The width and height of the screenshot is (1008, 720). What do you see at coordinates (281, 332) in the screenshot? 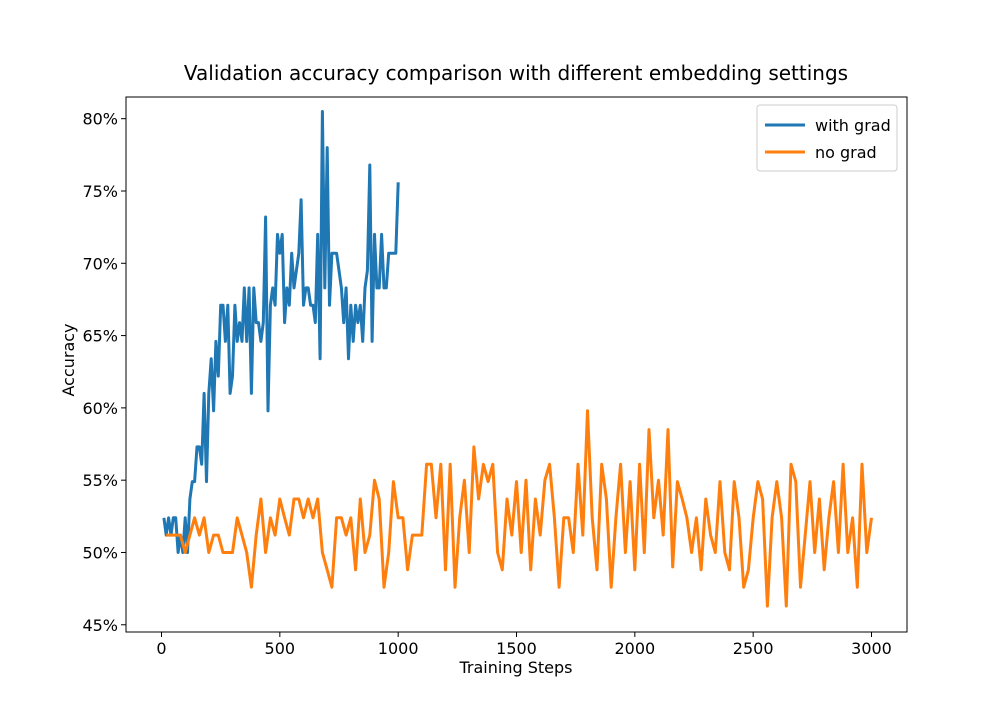
I see `series-line` at bounding box center [281, 332].